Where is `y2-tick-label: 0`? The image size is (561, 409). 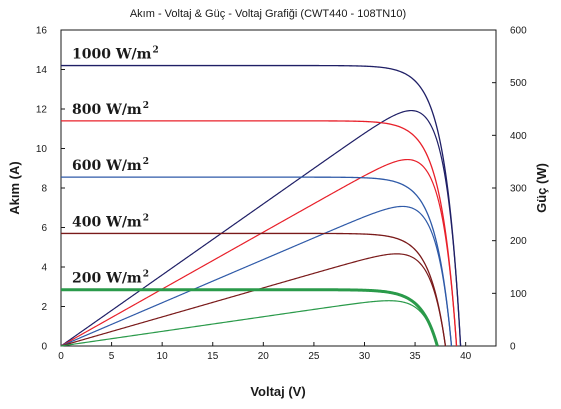
y2-tick-label: 0 is located at coordinates (513, 347).